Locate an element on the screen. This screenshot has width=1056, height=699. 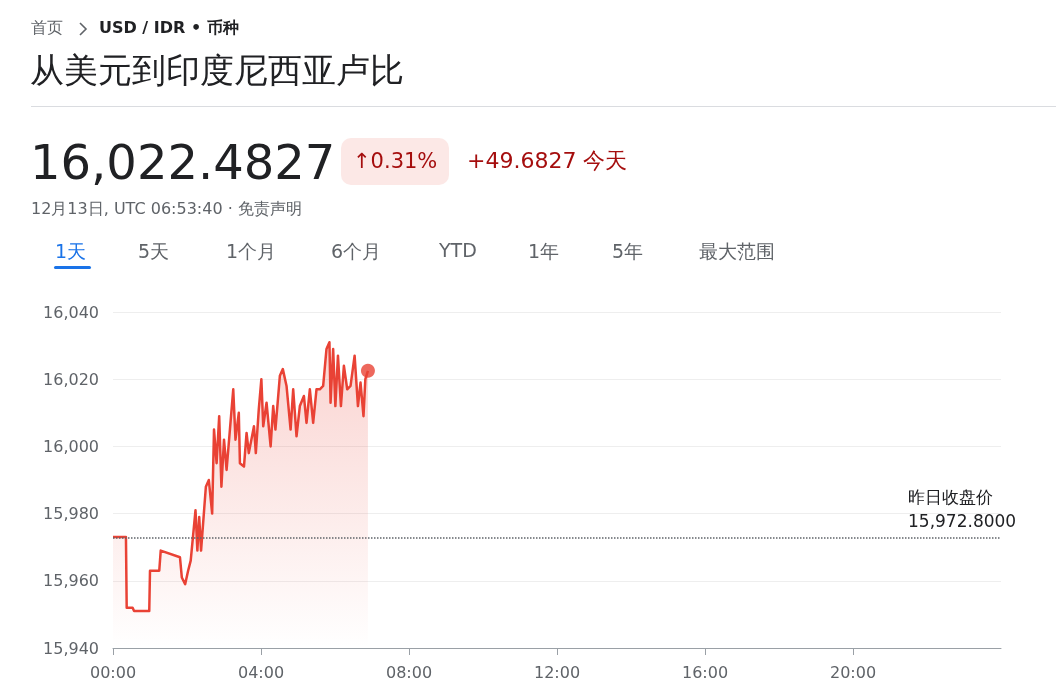
chart-subtitle: 16,022.4827 is located at coordinates (183, 162).